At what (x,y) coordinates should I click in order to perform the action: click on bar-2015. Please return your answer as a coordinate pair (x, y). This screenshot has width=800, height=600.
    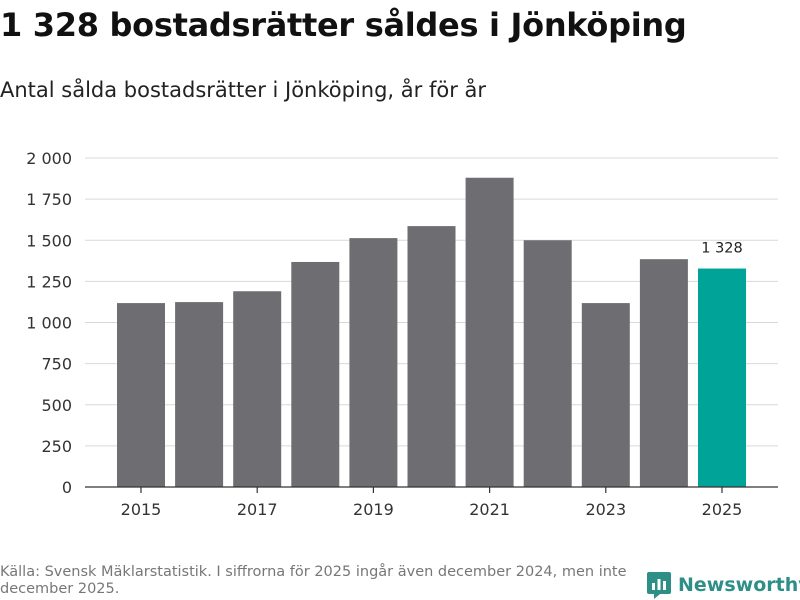
    Looking at the image, I should click on (141, 395).